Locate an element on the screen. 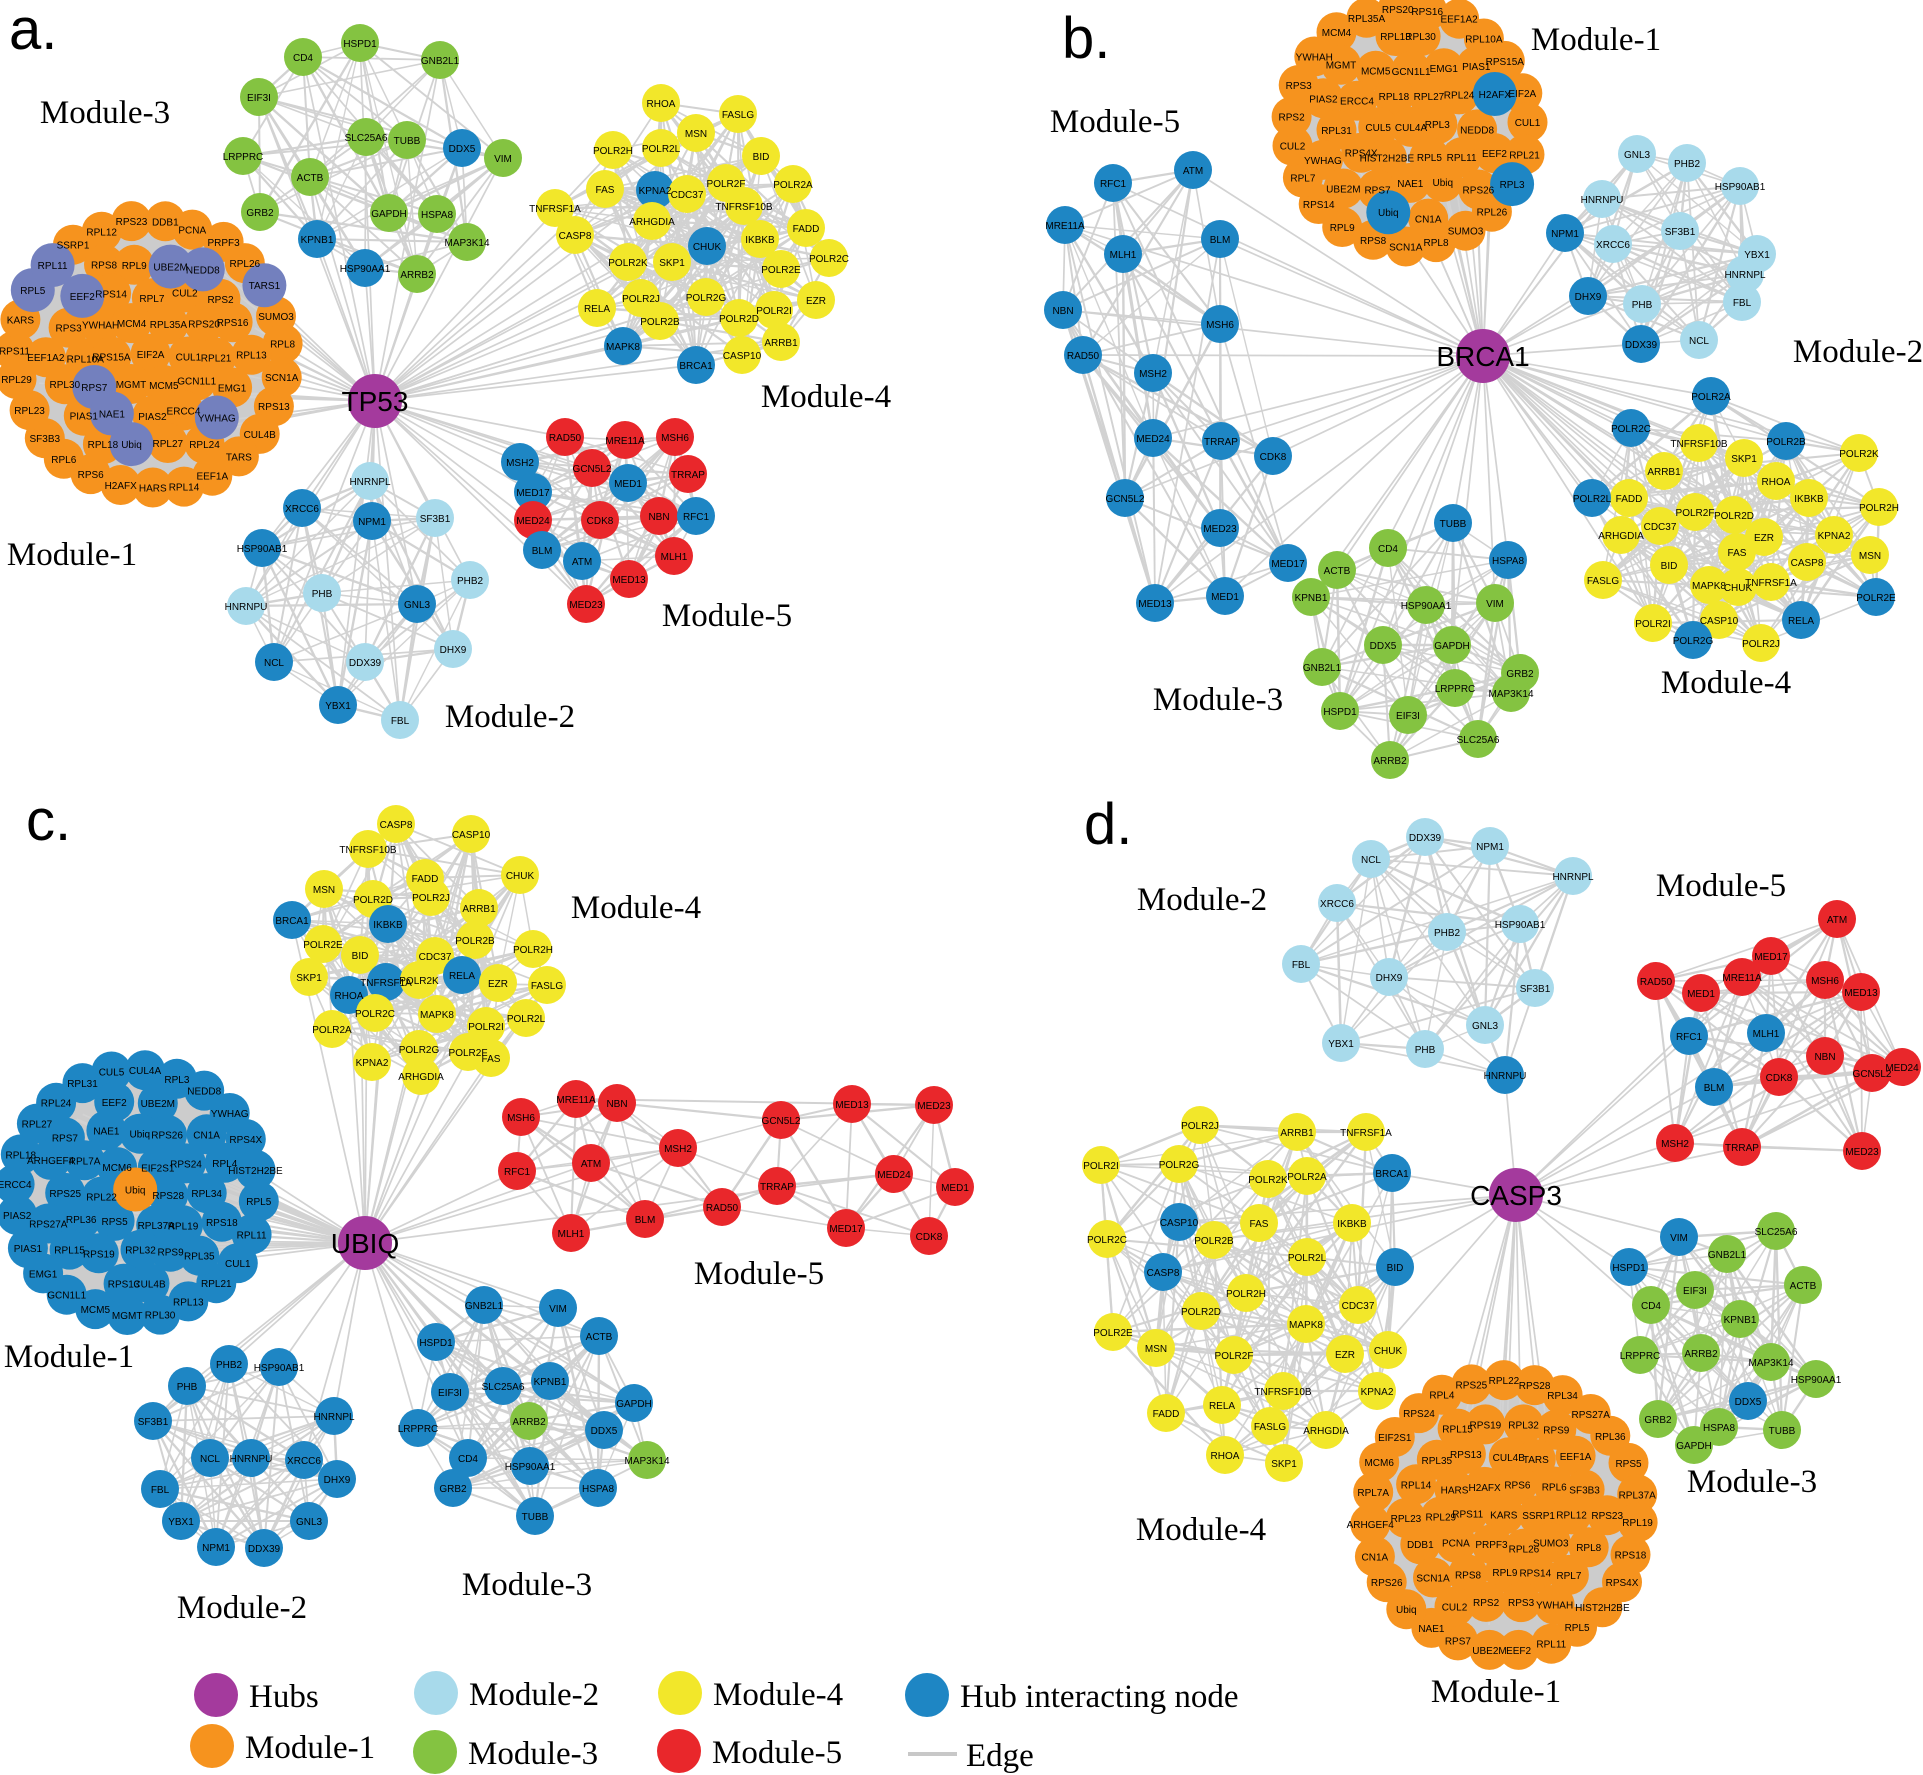  svg-text: RPL5 is located at coordinates (32, 291).